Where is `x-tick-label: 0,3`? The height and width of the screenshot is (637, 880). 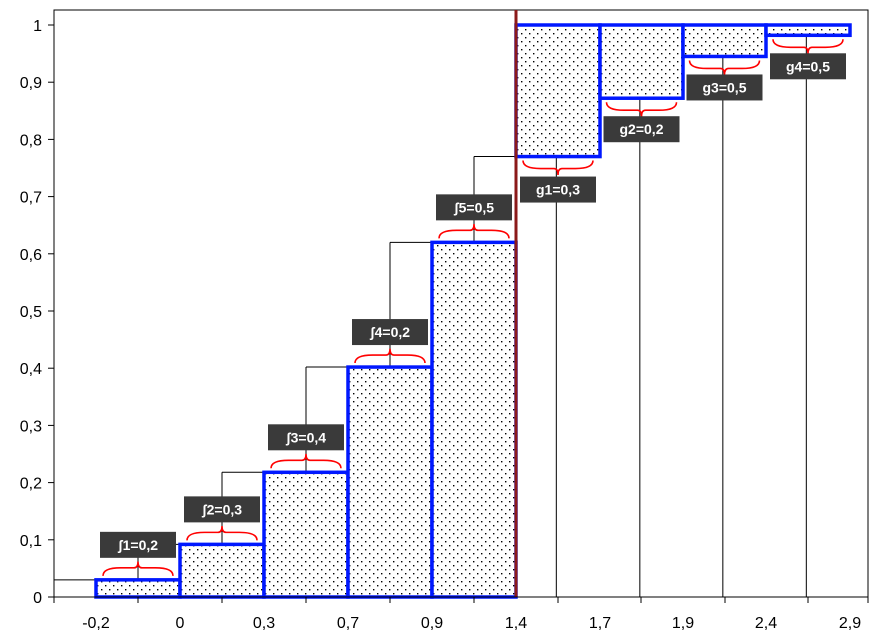
x-tick-label: 0,3 is located at coordinates (264, 623).